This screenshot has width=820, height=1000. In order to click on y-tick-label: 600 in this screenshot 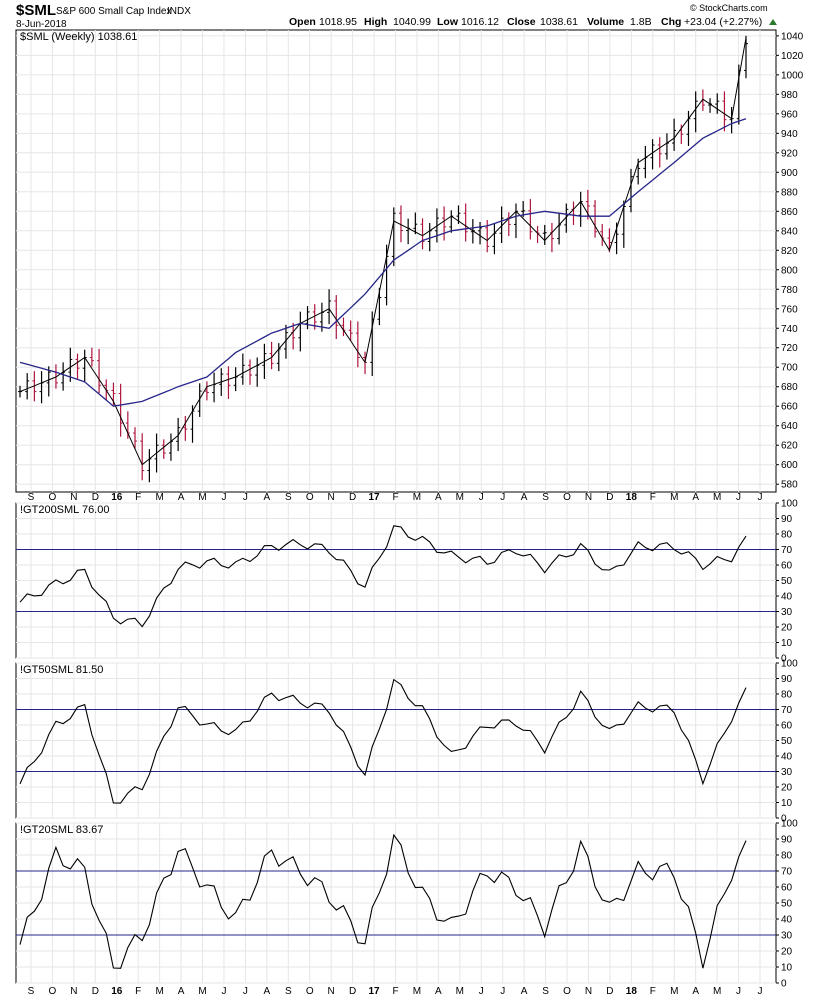, I will do `click(789, 465)`.